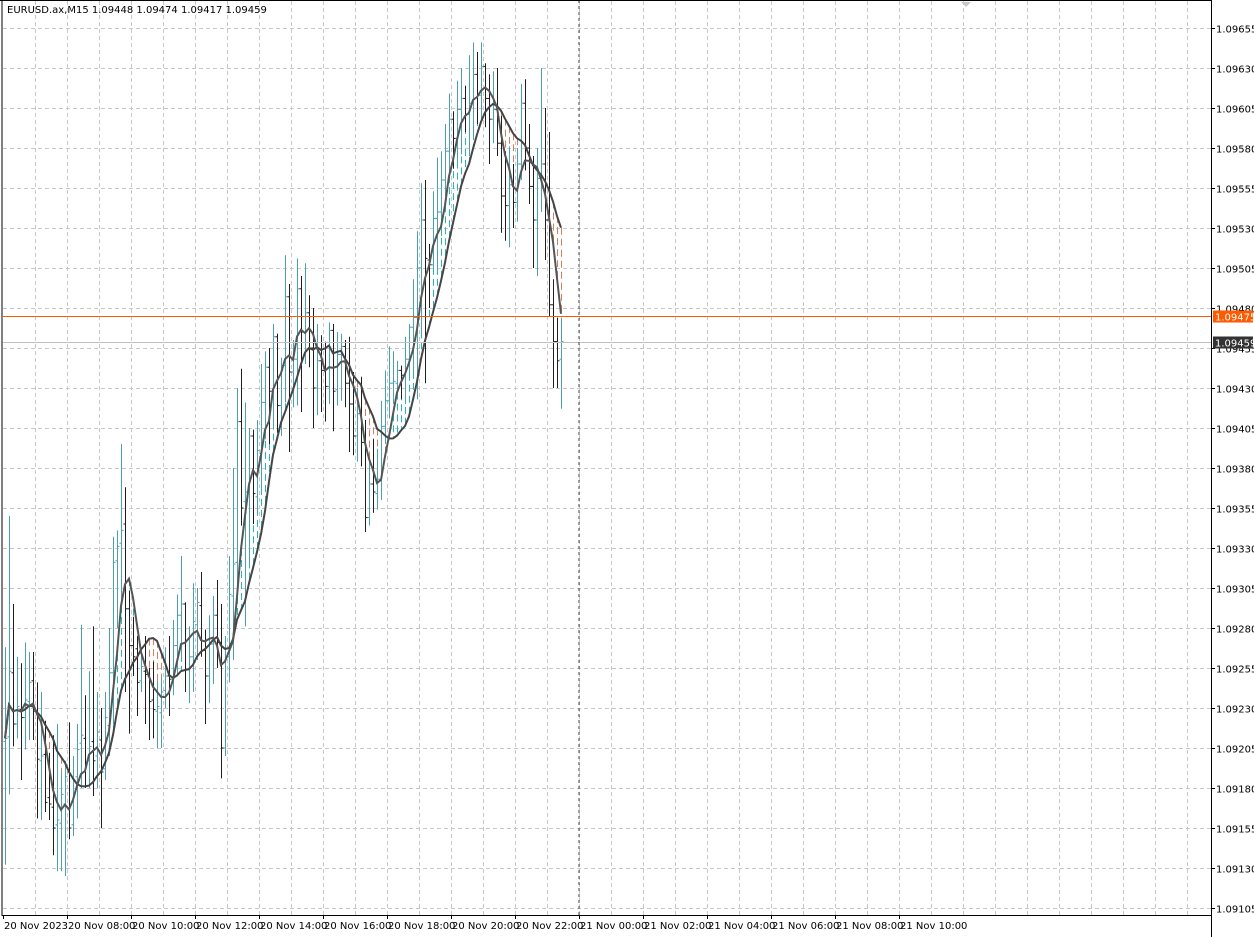 This screenshot has width=1254, height=937. What do you see at coordinates (966, 4) in the screenshot?
I see `chart-shift-marker-icon` at bounding box center [966, 4].